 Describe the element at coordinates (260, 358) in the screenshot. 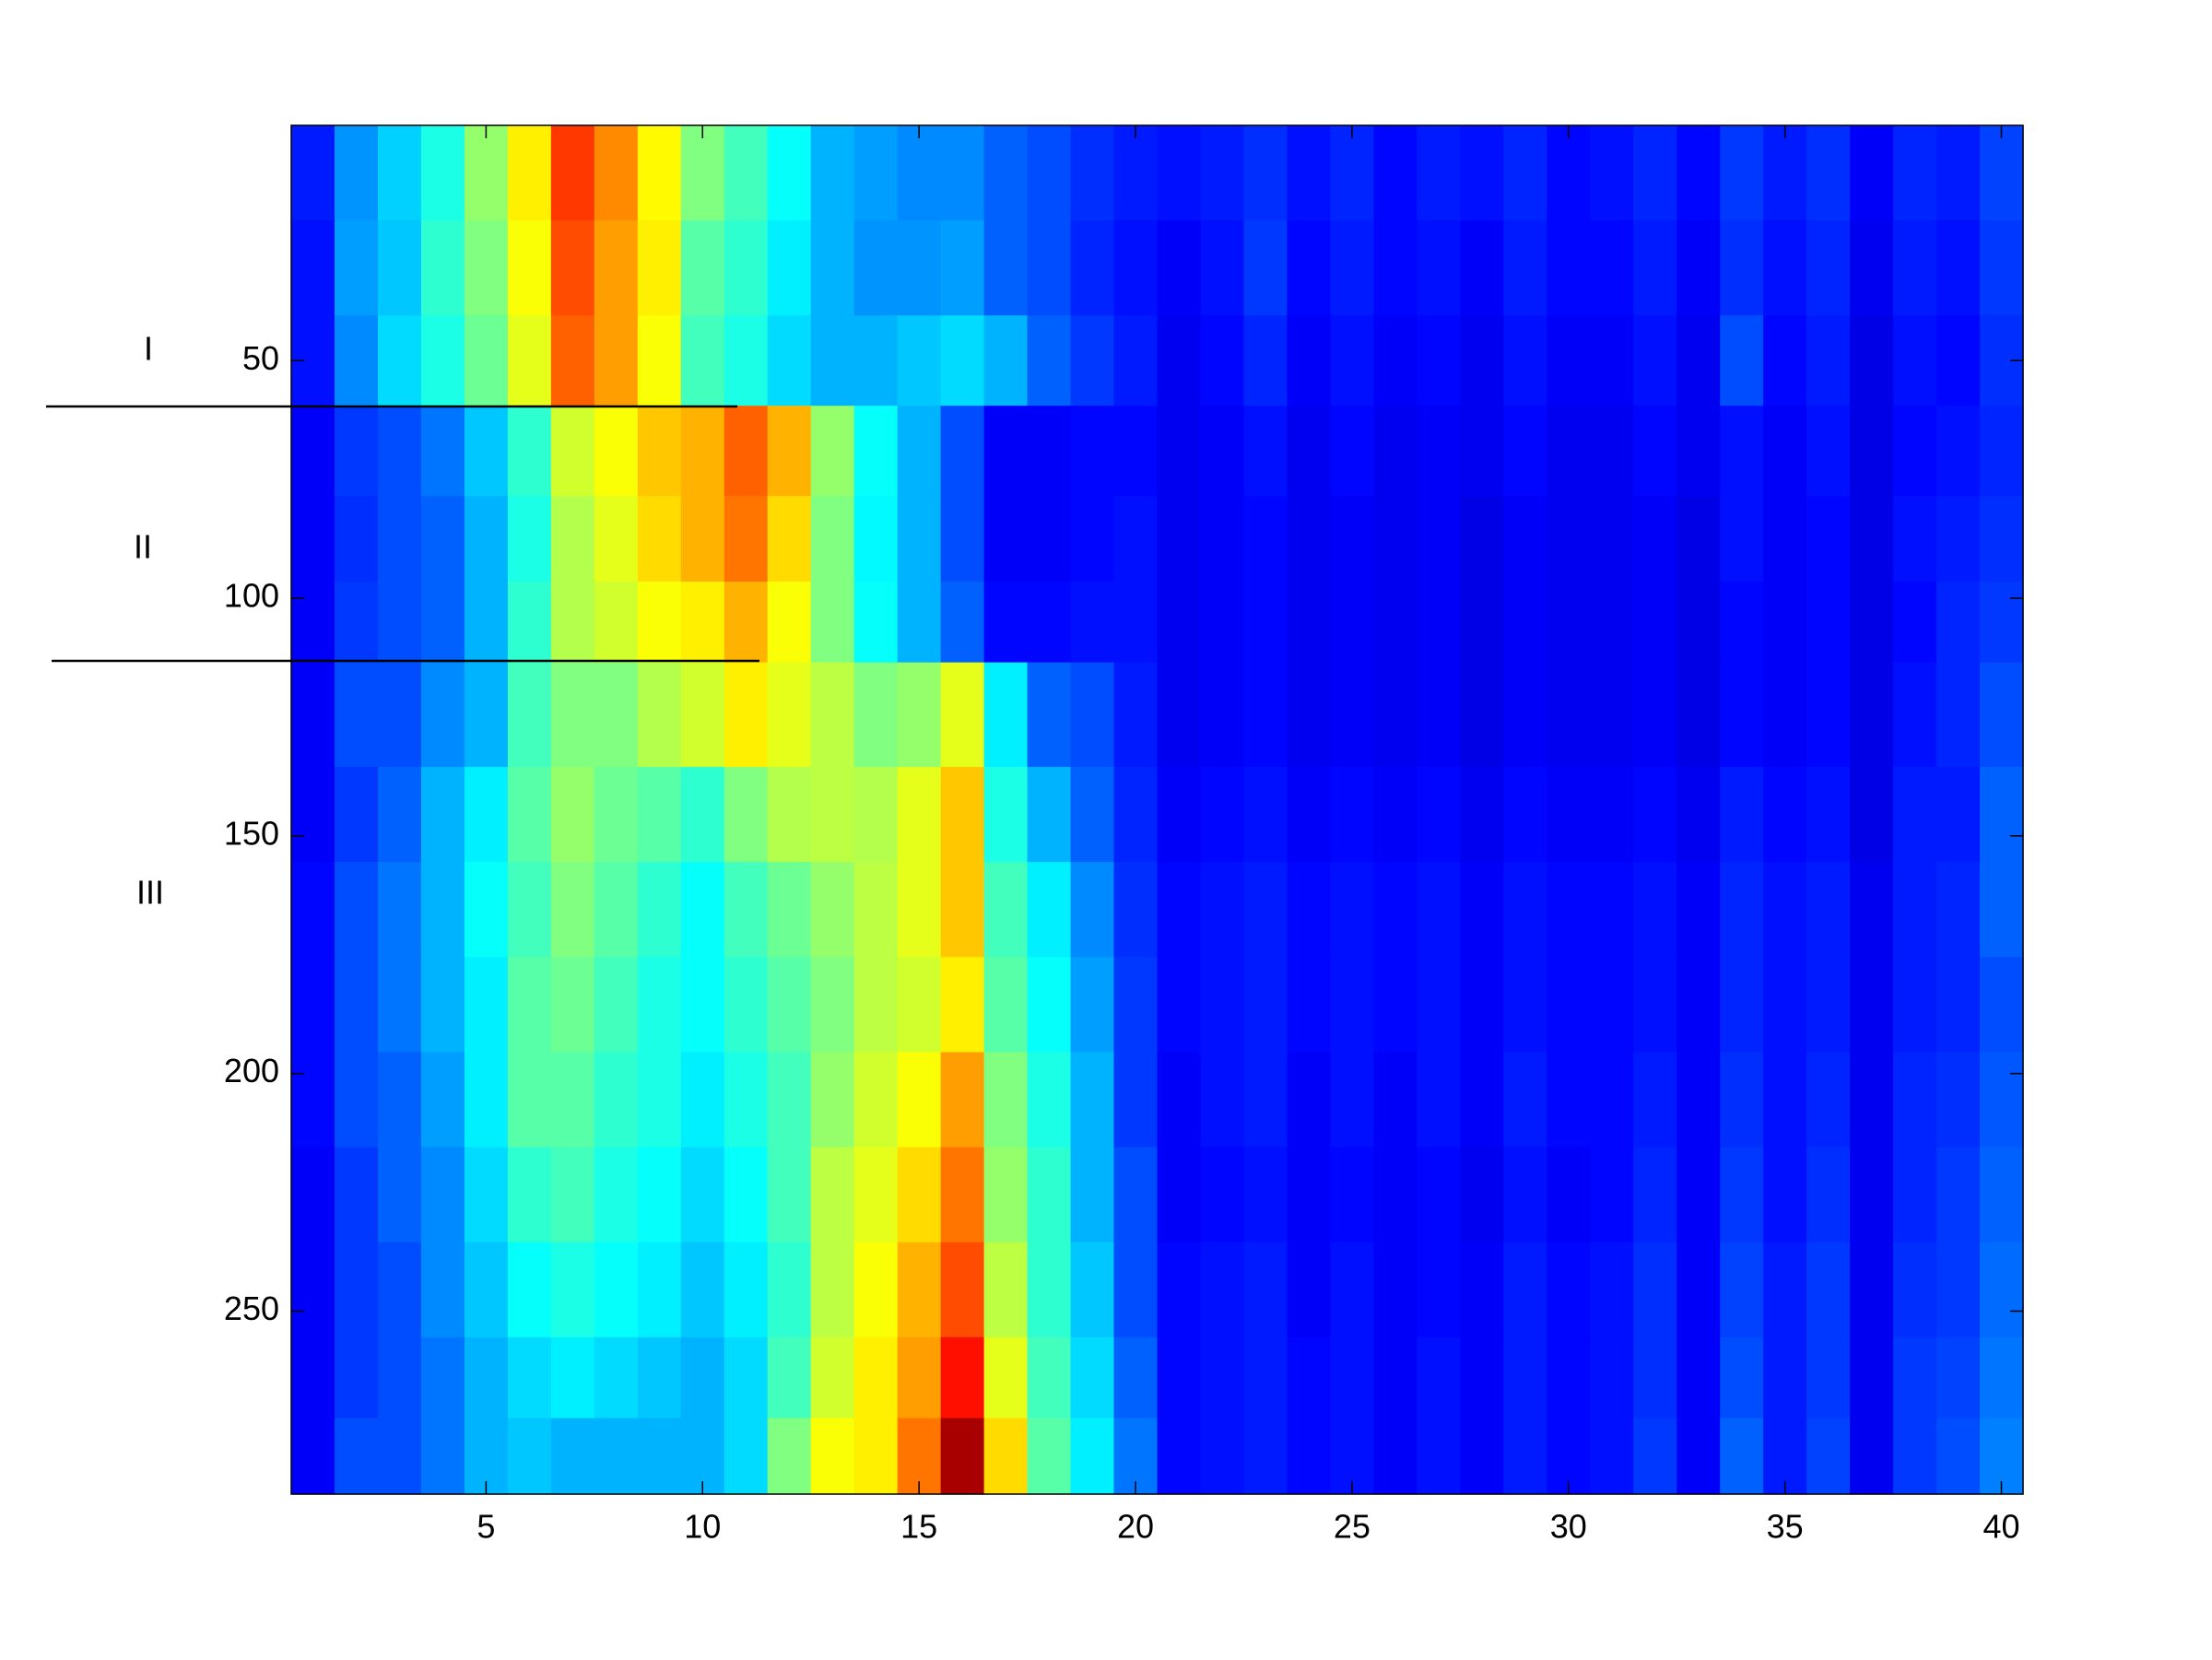

I see `y-tick-label: 50` at that location.